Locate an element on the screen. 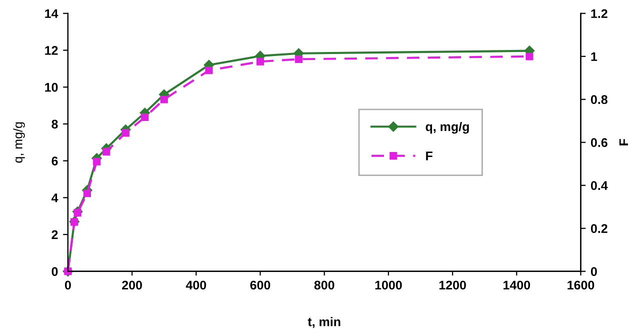 The height and width of the screenshot is (335, 641). y2-tick-label: 0.4 is located at coordinates (599, 185).